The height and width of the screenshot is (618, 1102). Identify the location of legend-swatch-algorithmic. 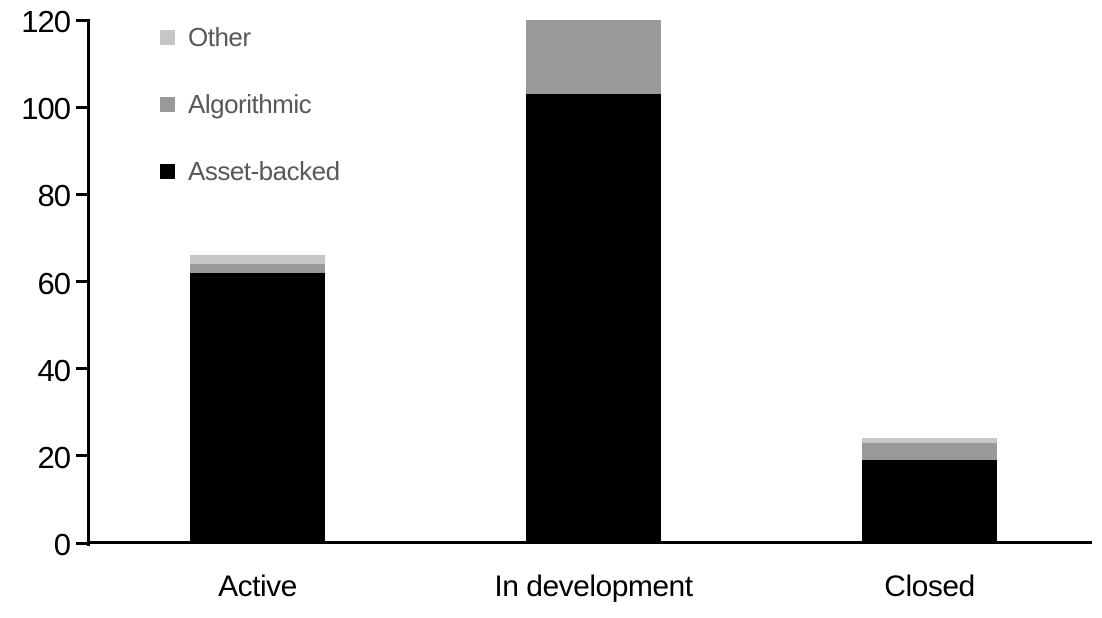
(167, 104).